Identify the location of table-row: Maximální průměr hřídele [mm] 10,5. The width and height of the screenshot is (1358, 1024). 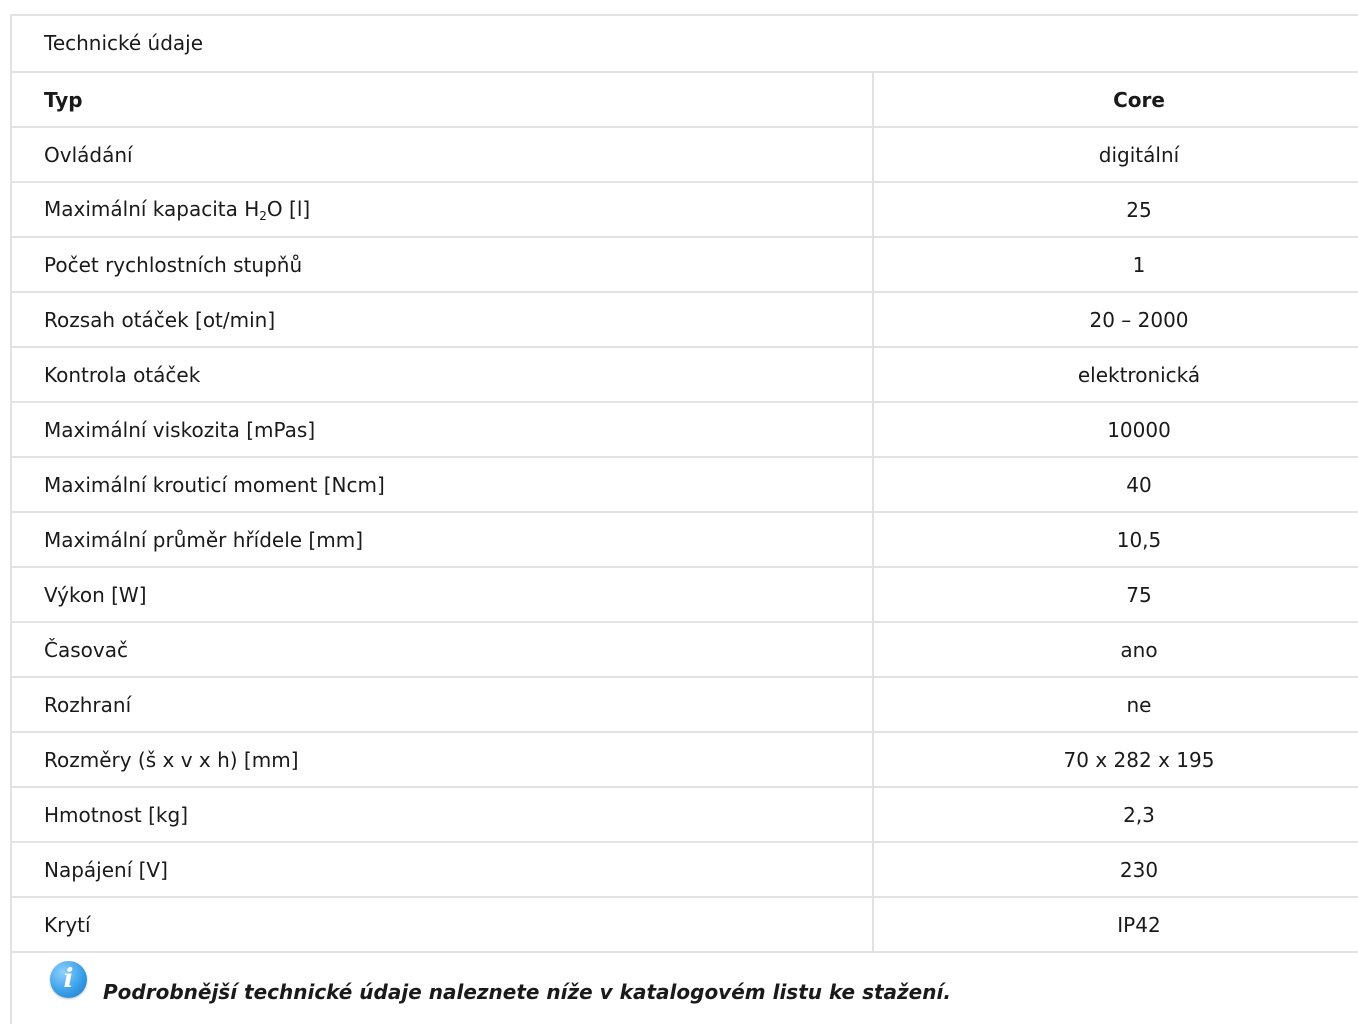
(685, 540).